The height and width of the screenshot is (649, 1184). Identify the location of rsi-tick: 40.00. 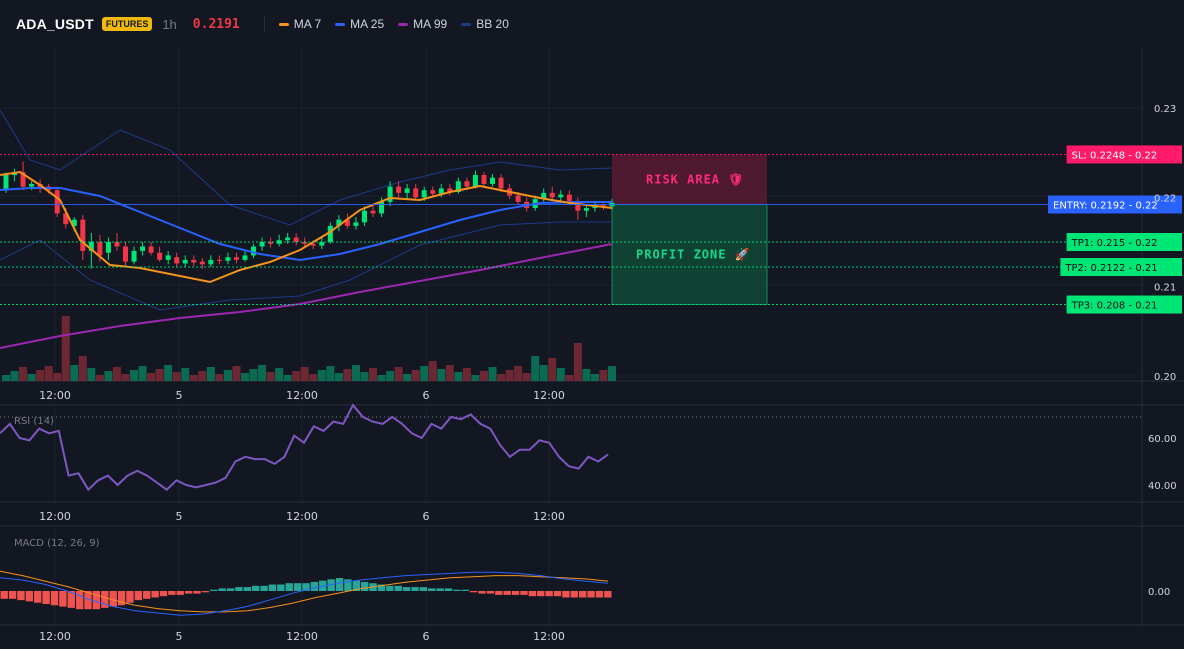
(1162, 486).